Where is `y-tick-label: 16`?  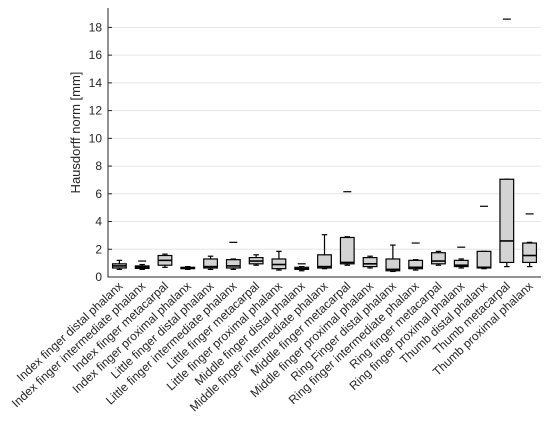 y-tick-label: 16 is located at coordinates (96, 55).